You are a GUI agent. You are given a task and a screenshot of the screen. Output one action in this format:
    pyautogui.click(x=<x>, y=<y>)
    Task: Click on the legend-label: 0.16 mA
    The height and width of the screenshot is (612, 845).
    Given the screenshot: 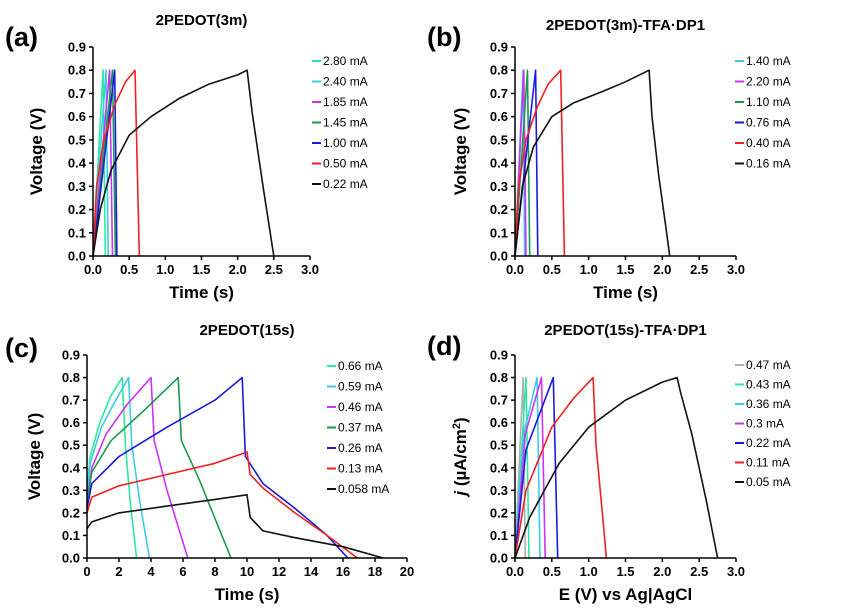 What is the action you would take?
    pyautogui.click(x=768, y=164)
    